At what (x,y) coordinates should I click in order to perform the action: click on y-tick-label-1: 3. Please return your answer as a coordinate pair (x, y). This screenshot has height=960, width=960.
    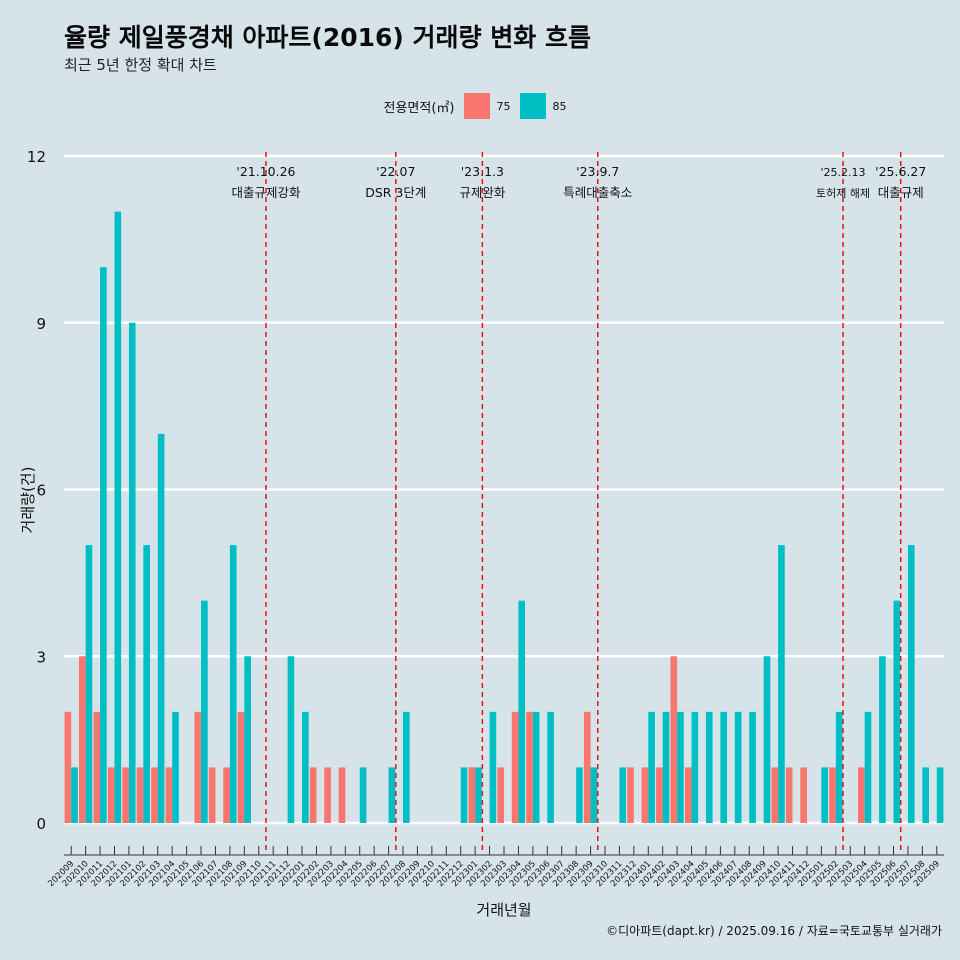
    Looking at the image, I should click on (41, 657).